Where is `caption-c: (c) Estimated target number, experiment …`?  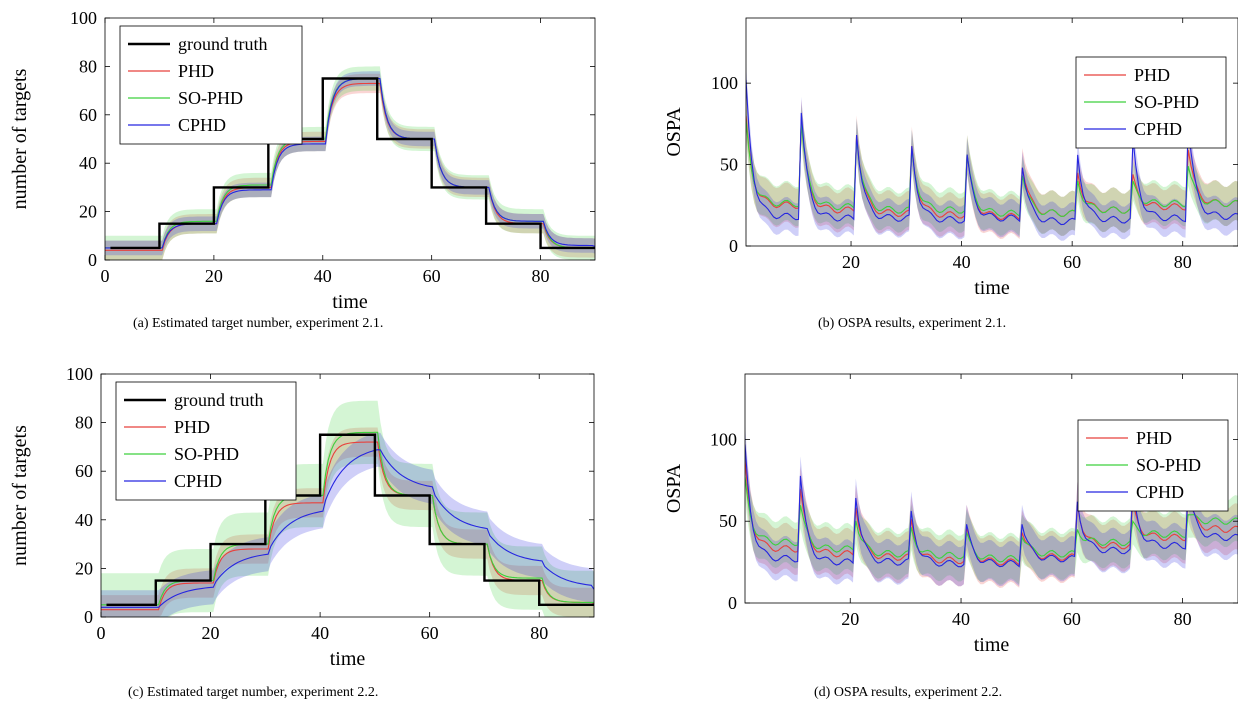 caption-c: (c) Estimated target number, experiment … is located at coordinates (253, 692).